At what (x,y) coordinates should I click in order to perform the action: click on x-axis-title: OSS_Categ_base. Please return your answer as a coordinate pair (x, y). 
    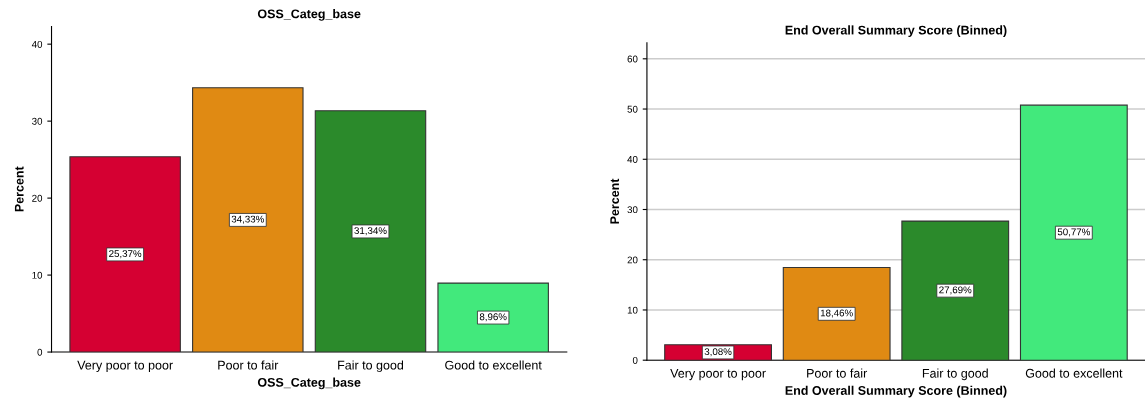
    Looking at the image, I should click on (309, 383).